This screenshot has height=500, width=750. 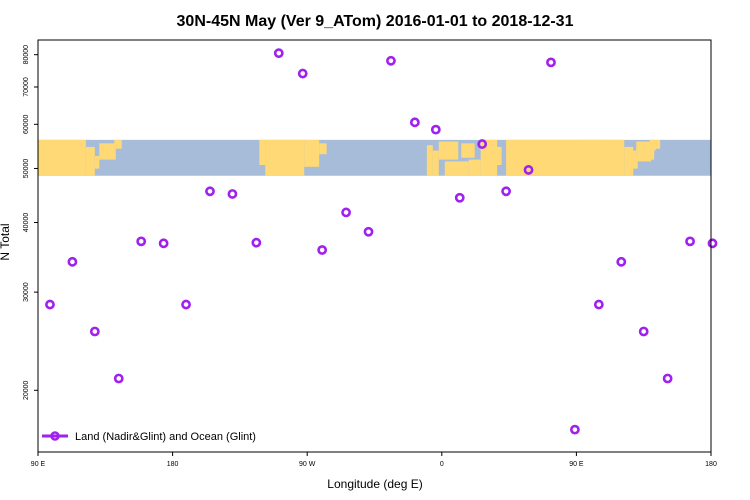 What do you see at coordinates (165, 437) in the screenshot?
I see `legend-entry: Land (Nadir&Glint) and Ocean (Glint)` at bounding box center [165, 437].